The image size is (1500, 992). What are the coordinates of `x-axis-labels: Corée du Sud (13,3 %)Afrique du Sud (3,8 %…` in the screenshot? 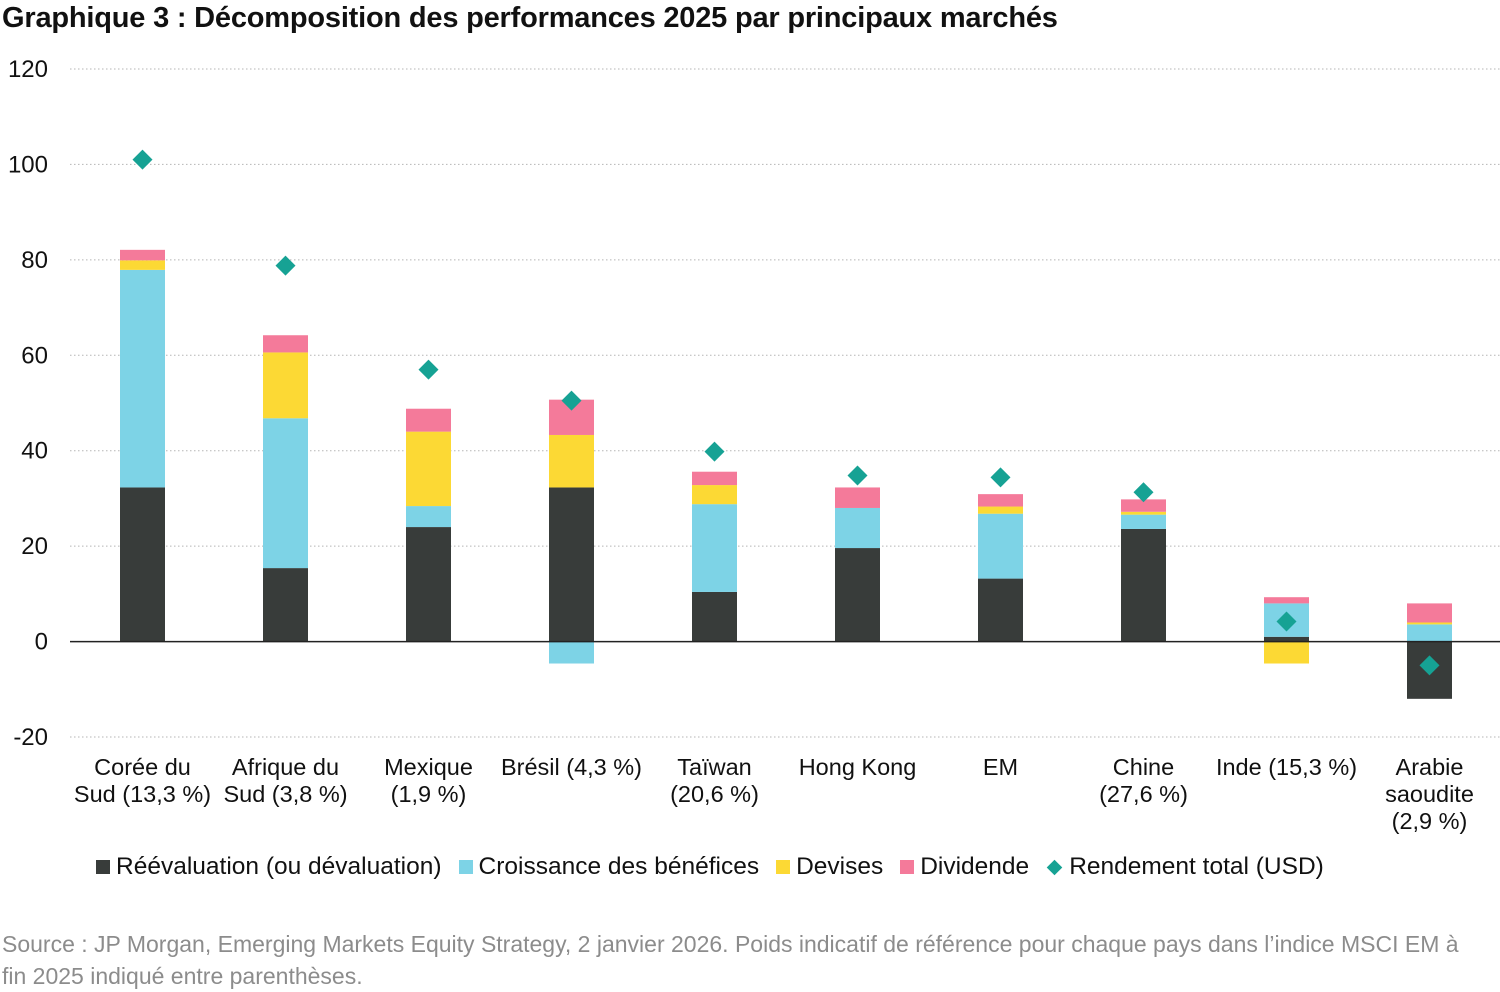 It's located at (774, 794).